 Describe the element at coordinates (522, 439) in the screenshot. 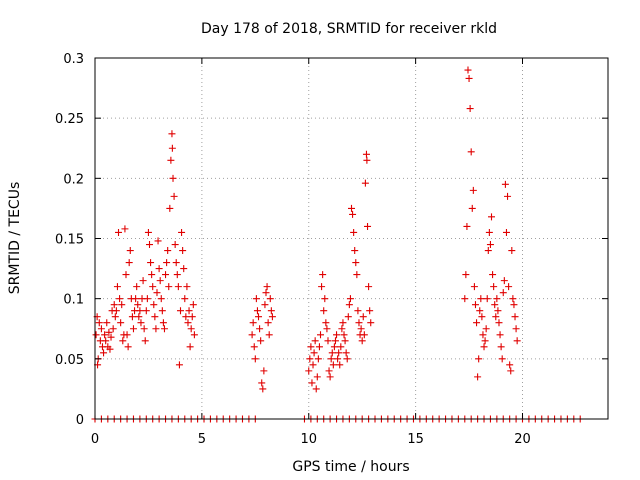

I see `x-tick-label: 20` at that location.